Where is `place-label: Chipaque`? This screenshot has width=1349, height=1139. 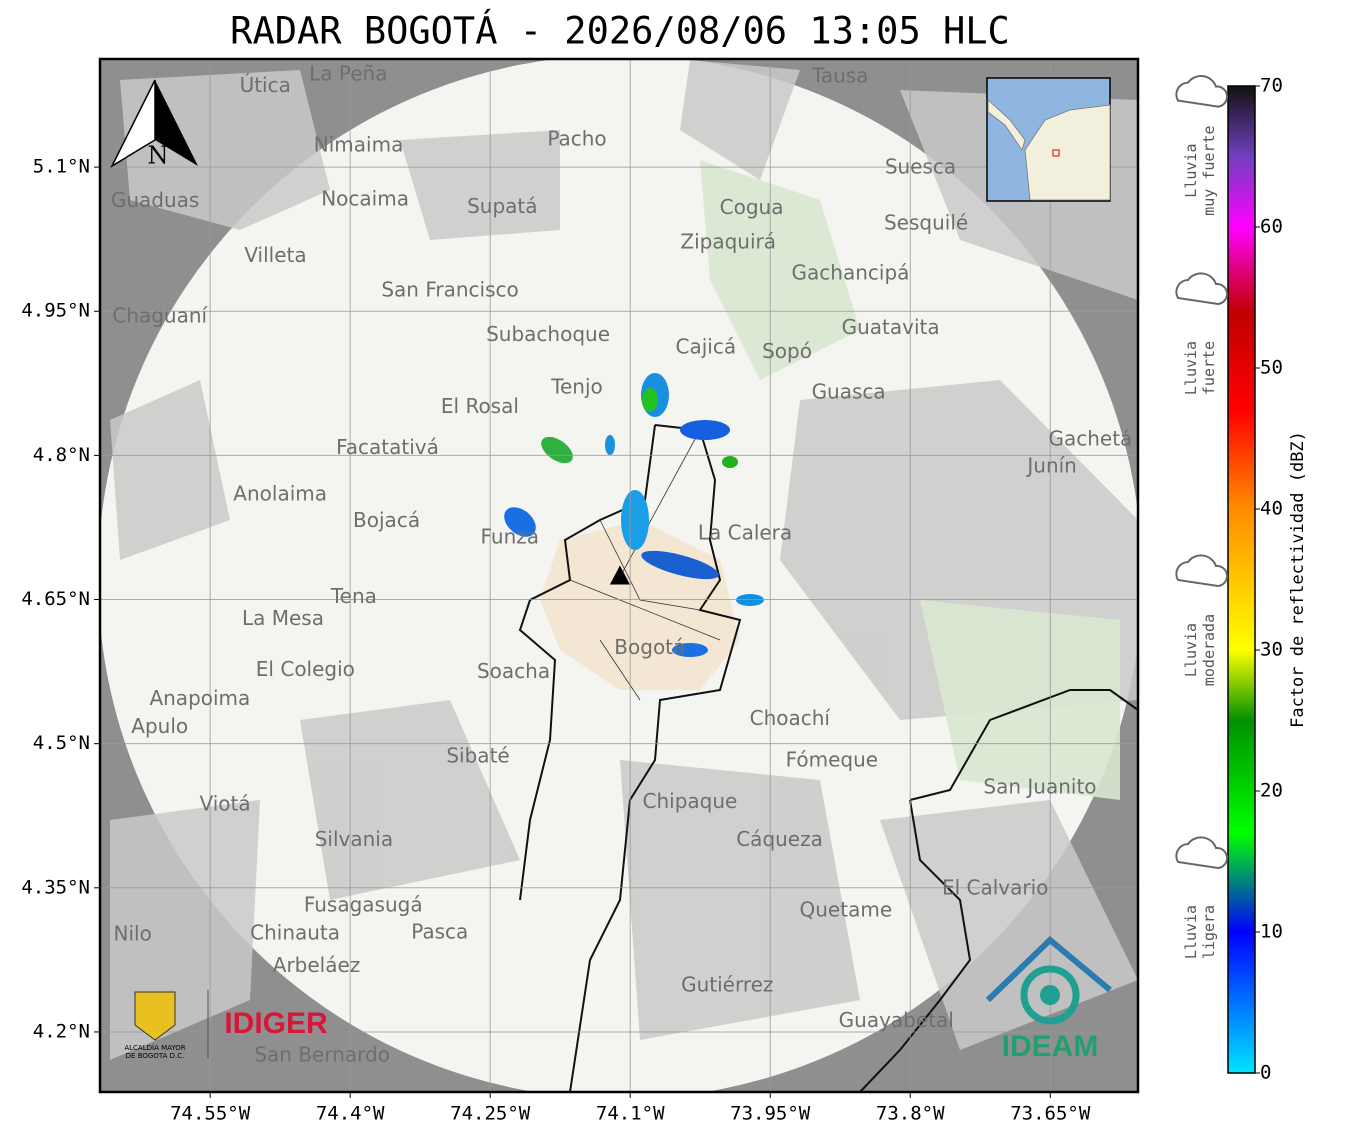 place-label: Chipaque is located at coordinates (690, 801).